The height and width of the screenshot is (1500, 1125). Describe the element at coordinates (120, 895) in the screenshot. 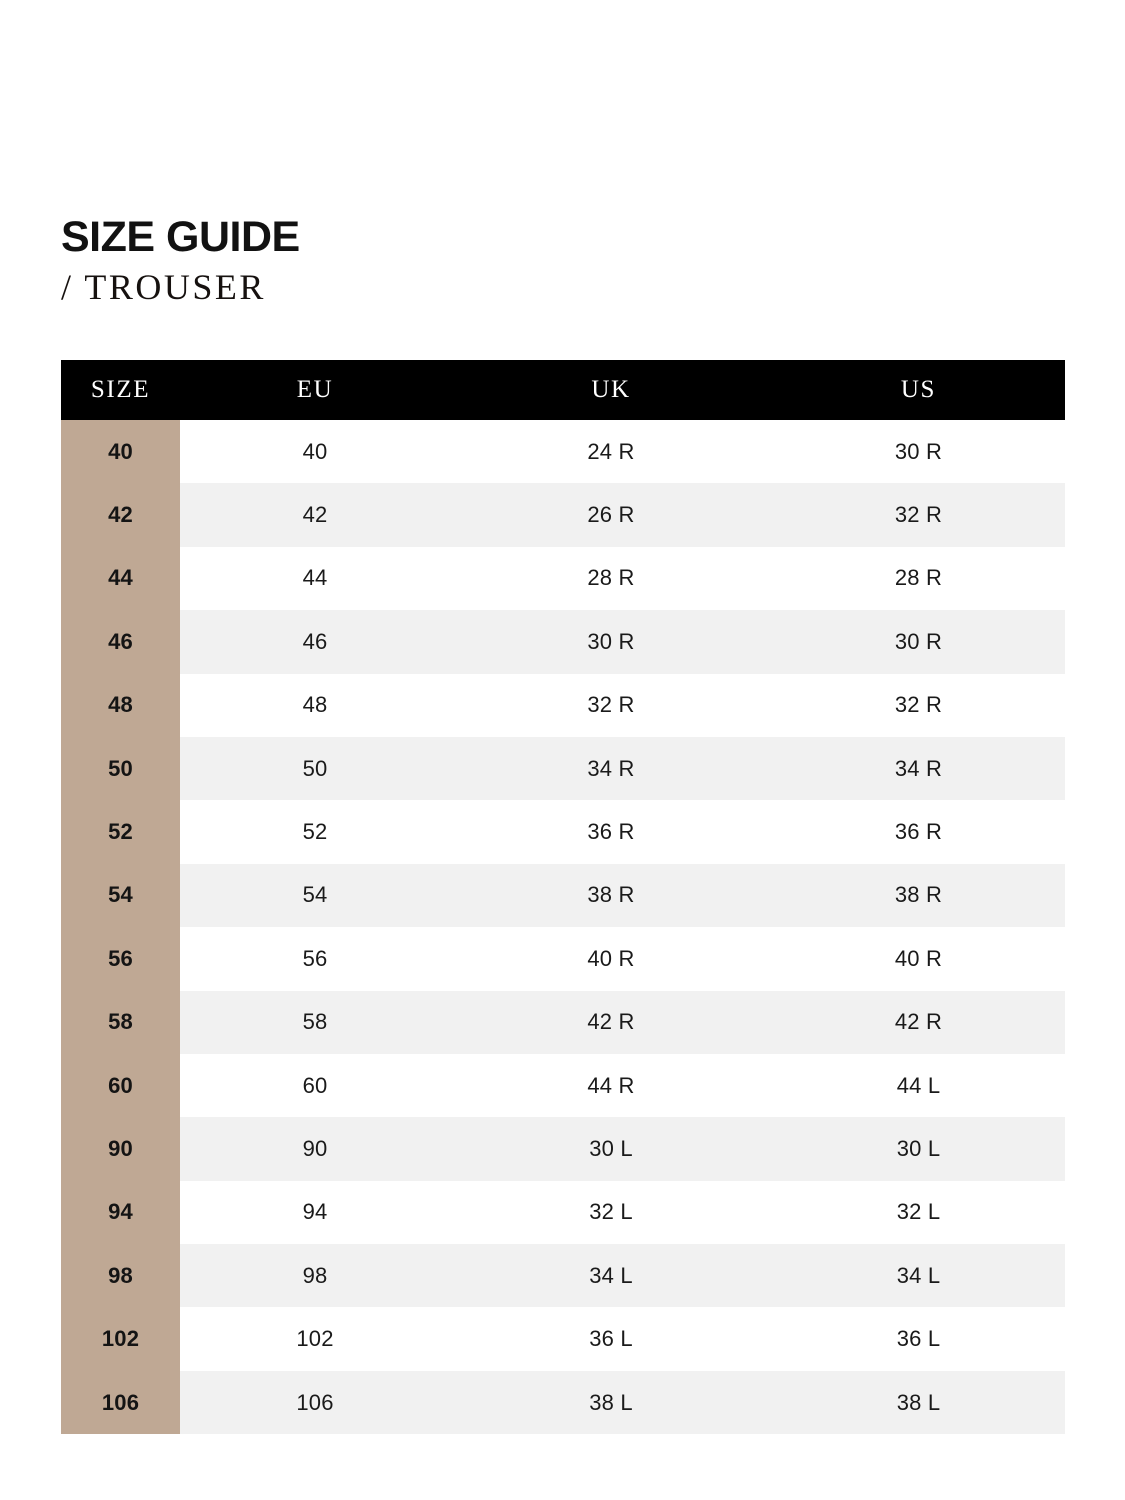

I see `cell-size: 54` at that location.